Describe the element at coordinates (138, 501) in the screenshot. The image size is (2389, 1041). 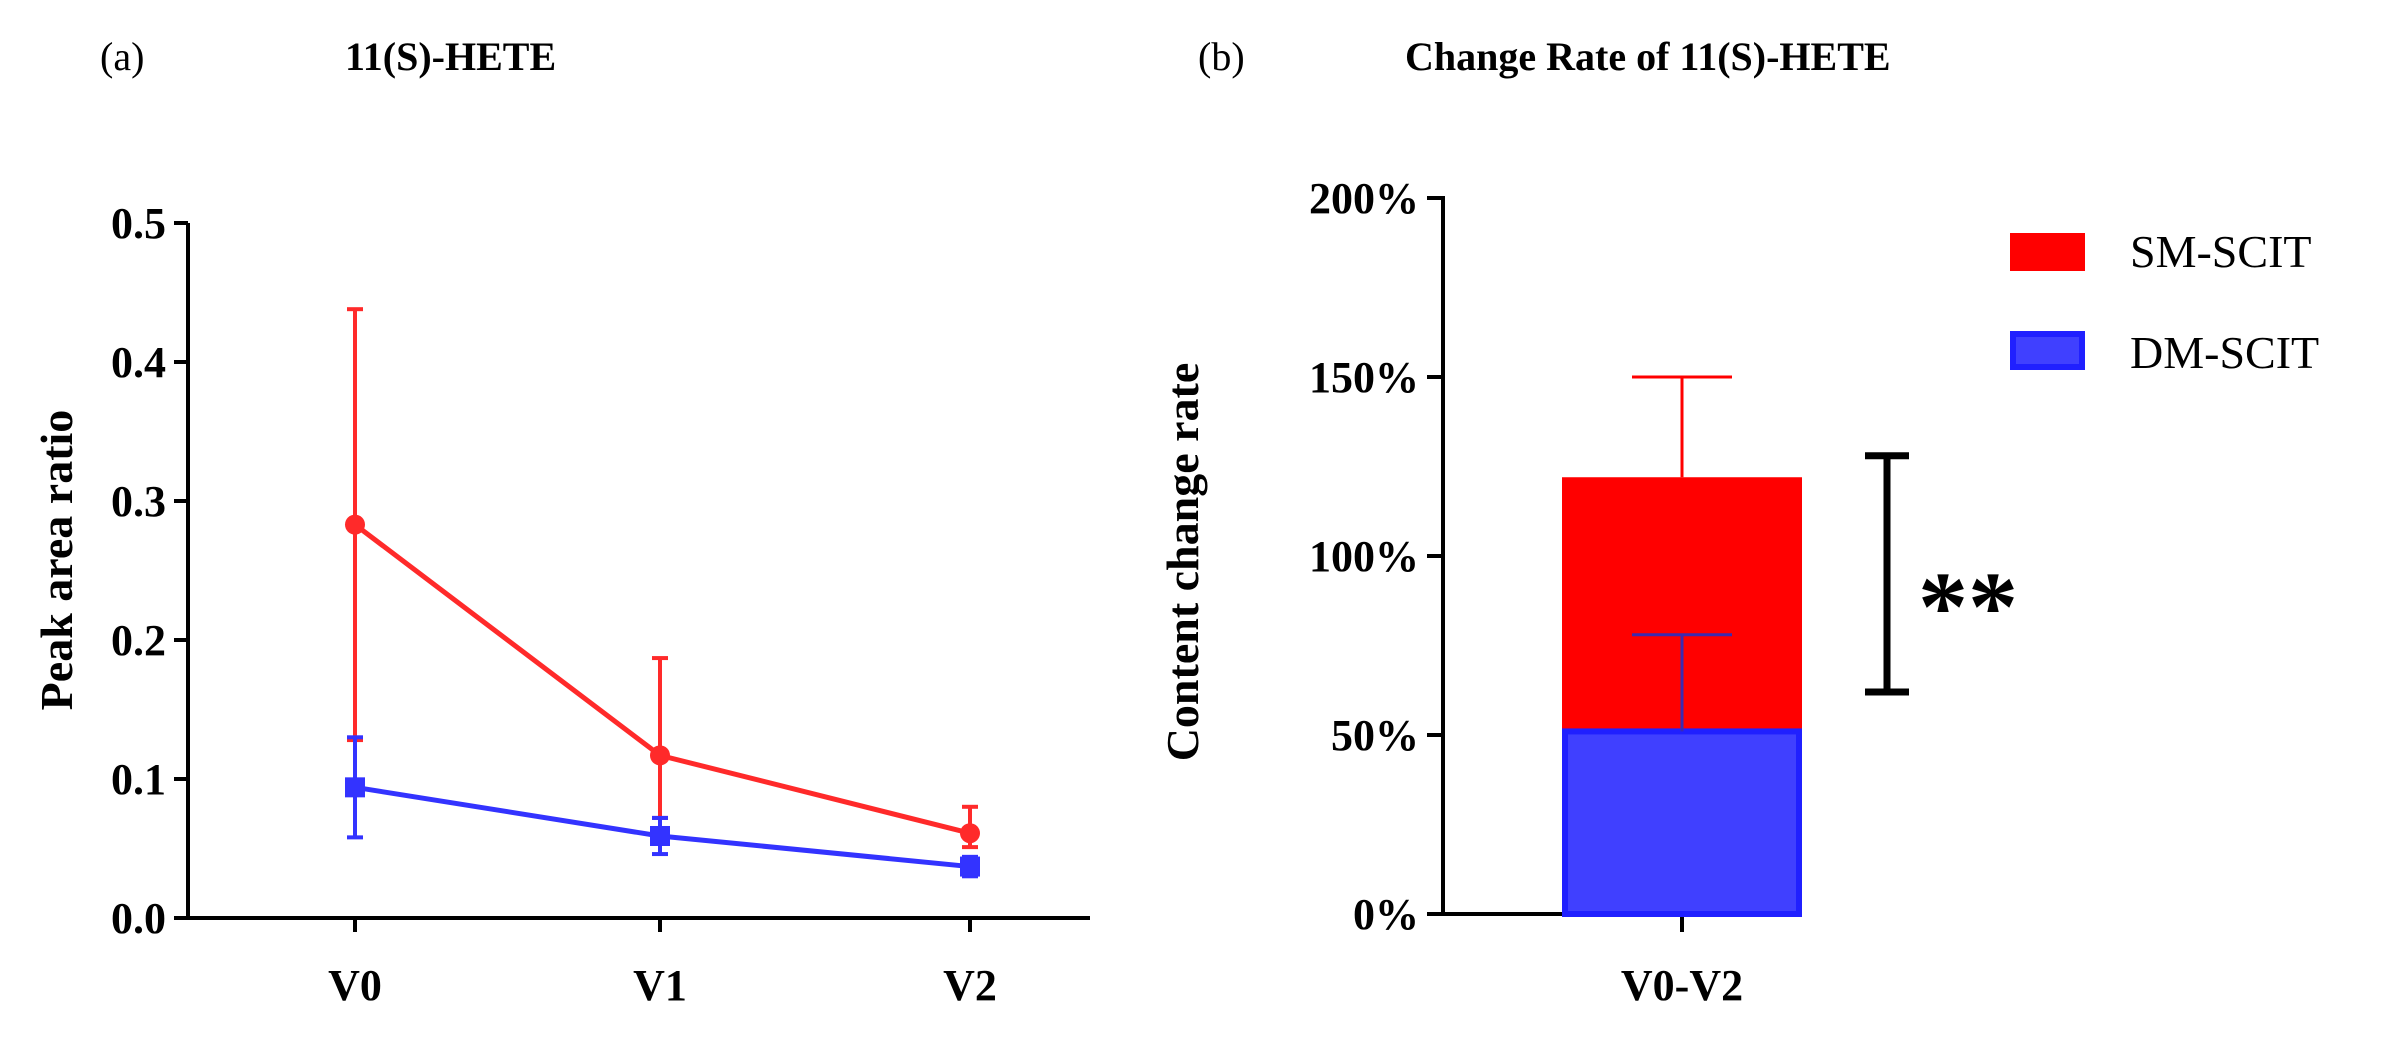
I see `y-tick-label: 0.3` at that location.